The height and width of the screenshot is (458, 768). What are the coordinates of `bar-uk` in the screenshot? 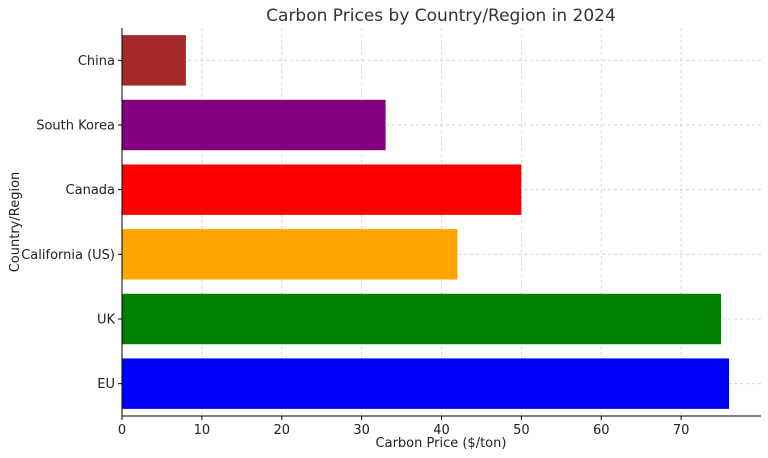 It's located at (422, 319).